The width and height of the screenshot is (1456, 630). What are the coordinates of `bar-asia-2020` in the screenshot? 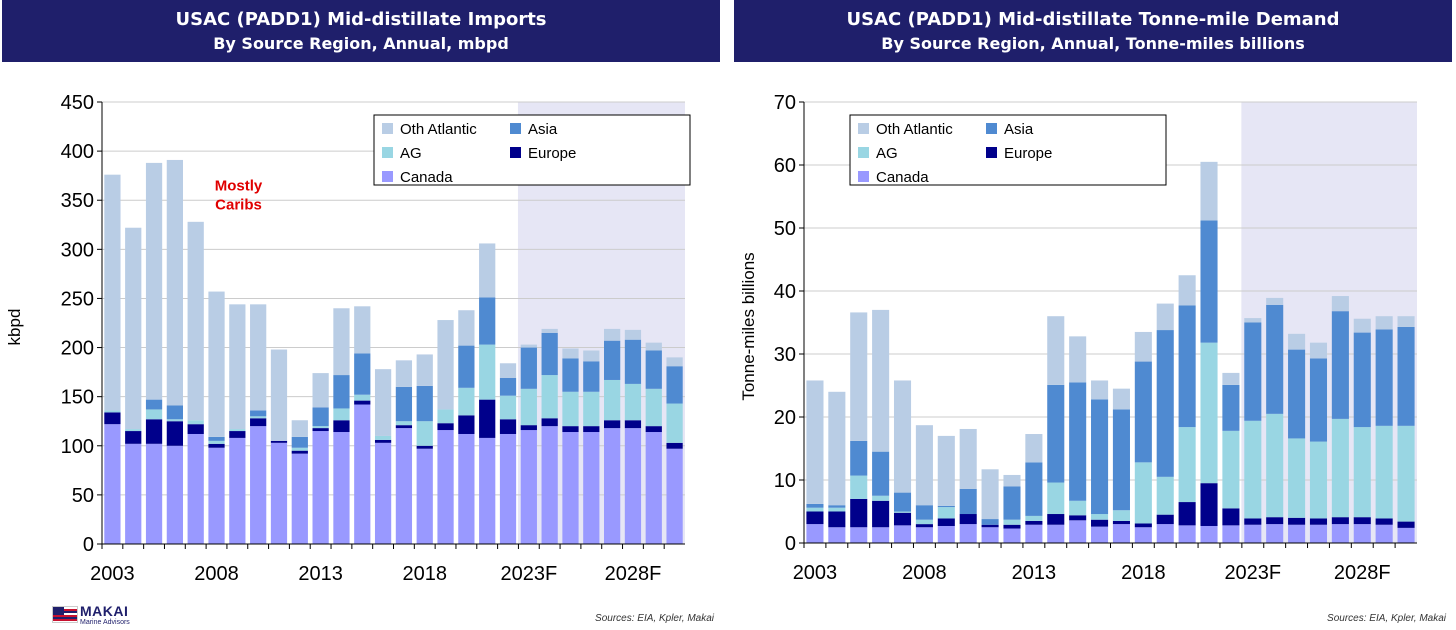 It's located at (1187, 366).